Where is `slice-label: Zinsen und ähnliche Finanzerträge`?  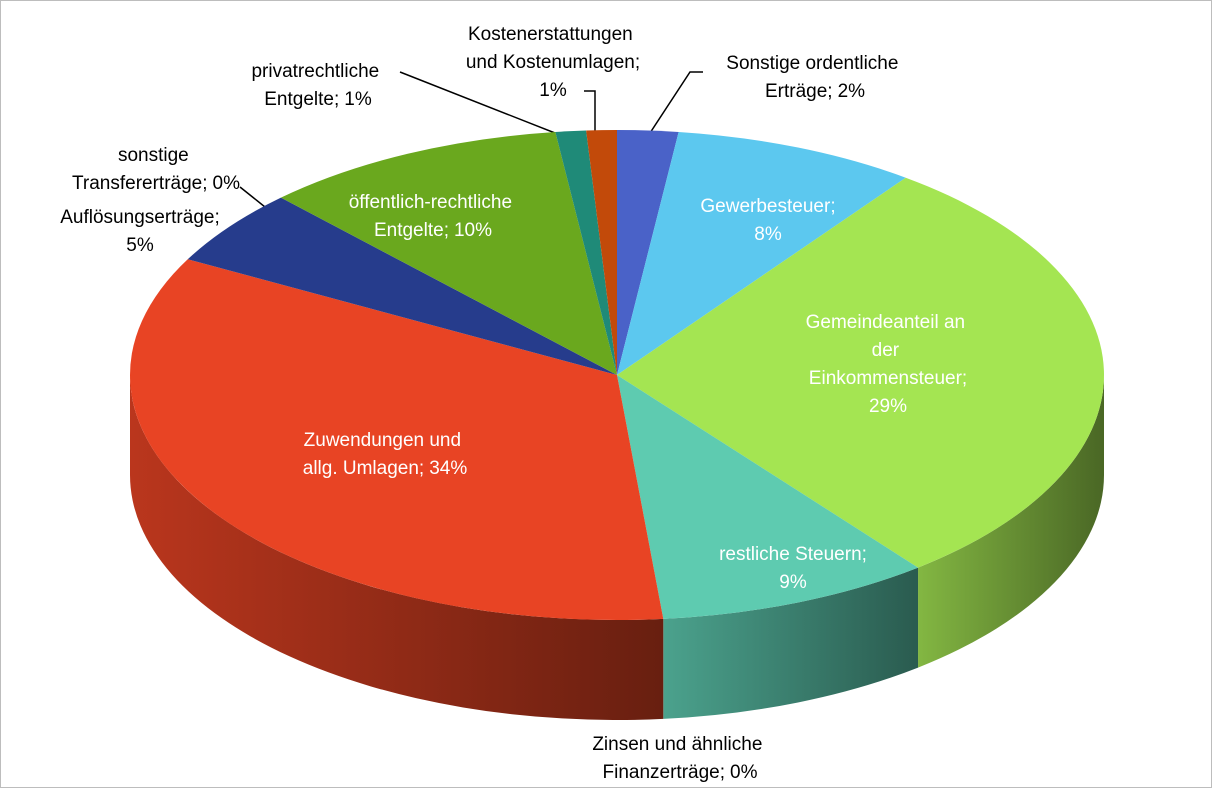
slice-label: Zinsen und ähnliche Finanzerträge is located at coordinates (679, 758).